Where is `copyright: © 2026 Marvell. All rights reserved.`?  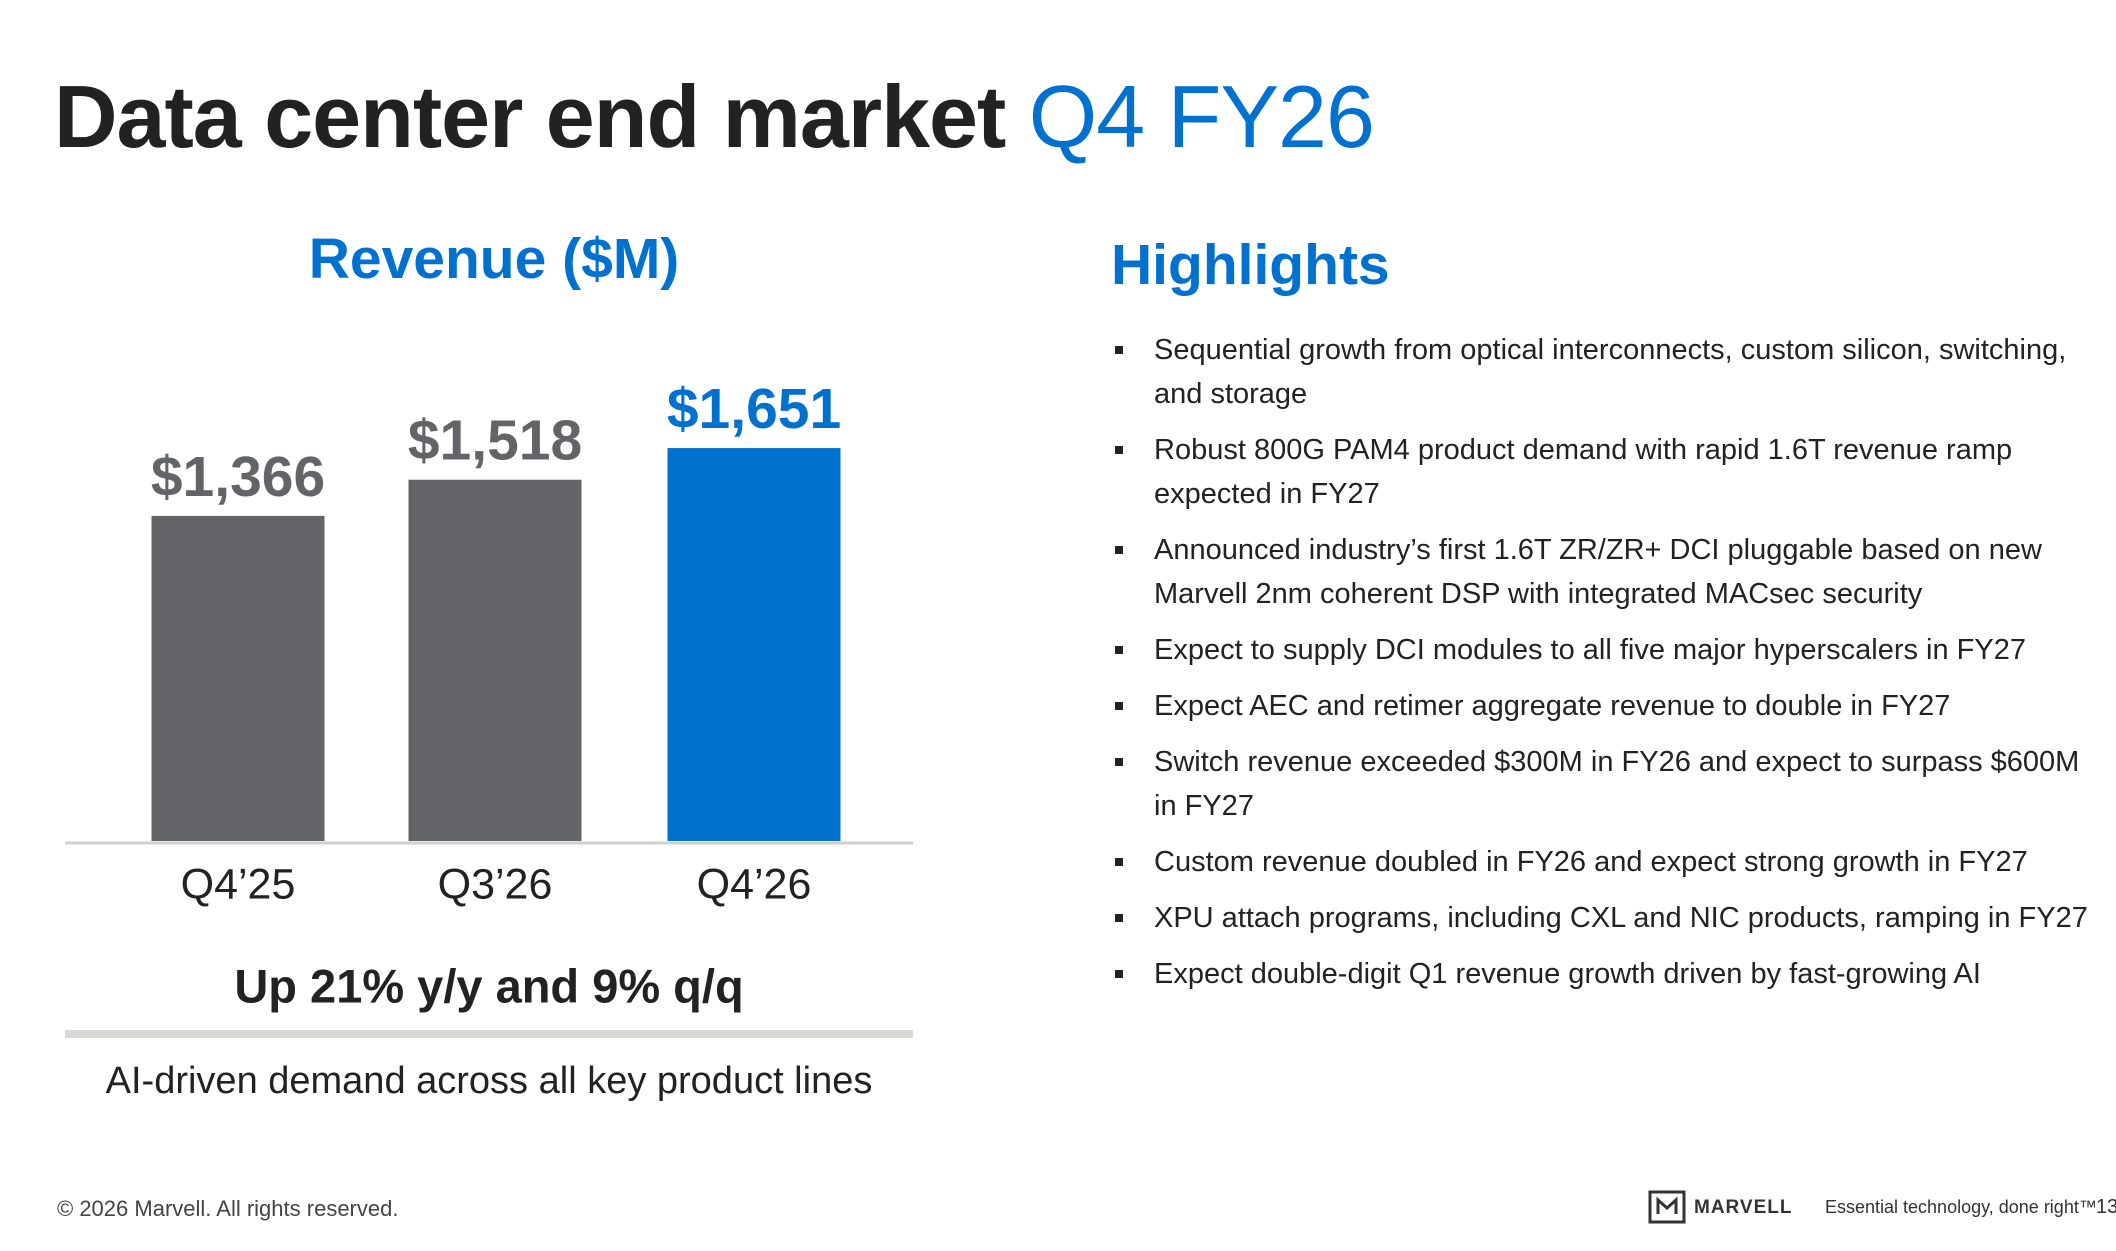
copyright: © 2026 Marvell. All rights reserved. is located at coordinates (228, 1208).